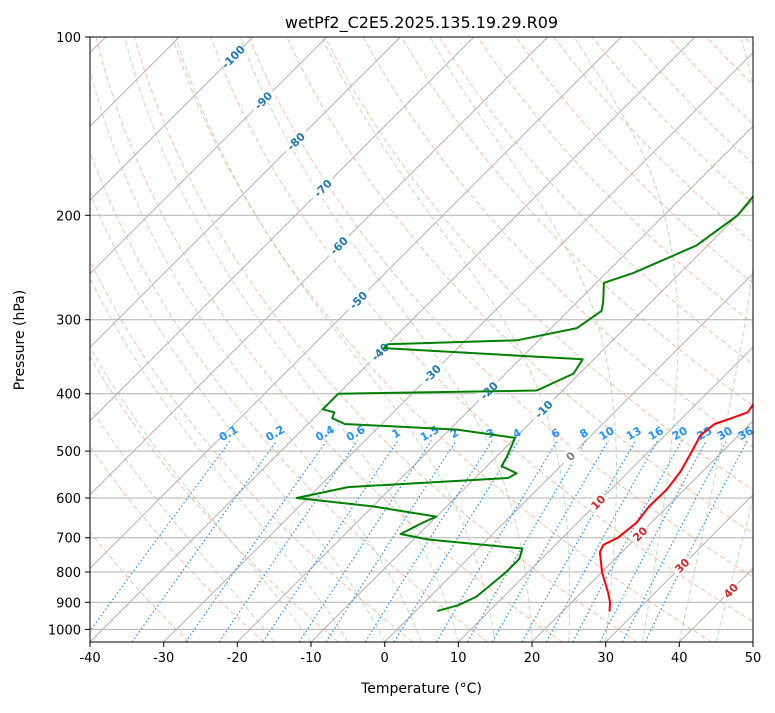 The image size is (775, 713). Describe the element at coordinates (532, 658) in the screenshot. I see `x-tick-label: 20` at that location.